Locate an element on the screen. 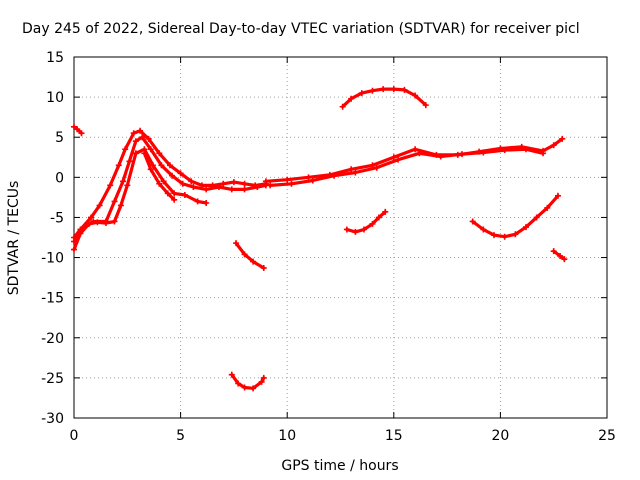  y-axis-label: SDTVAR / TECUs is located at coordinates (14, 238).